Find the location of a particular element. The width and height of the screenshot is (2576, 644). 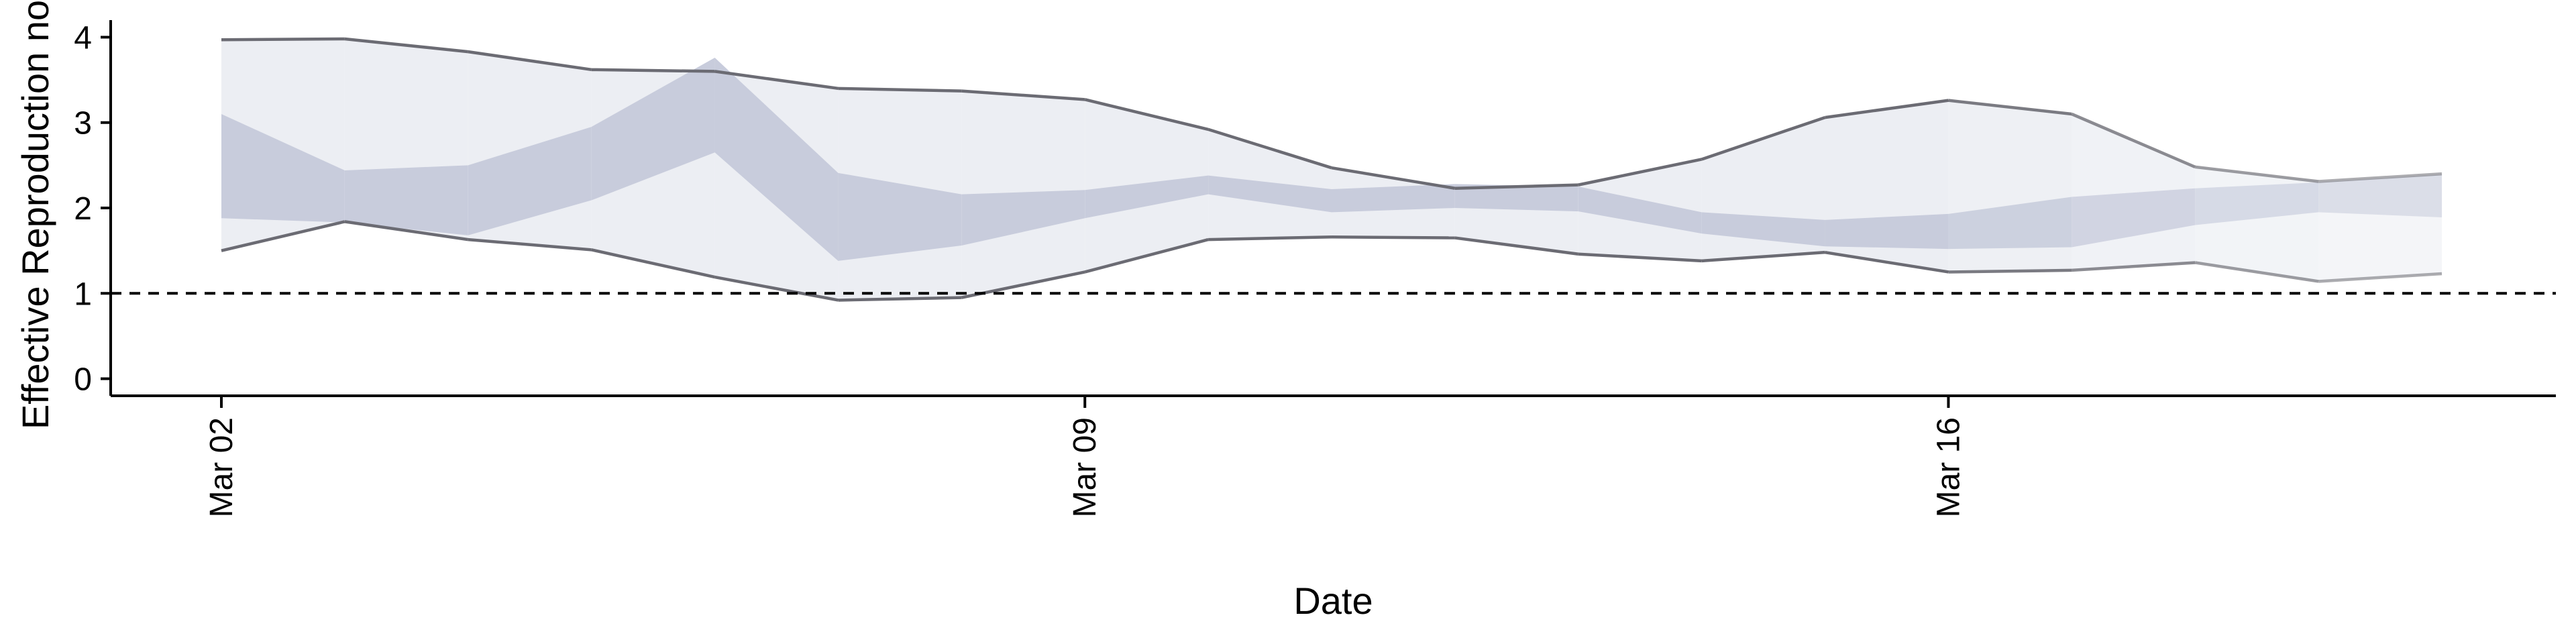

y-tick-label: 3 is located at coordinates (83, 124).